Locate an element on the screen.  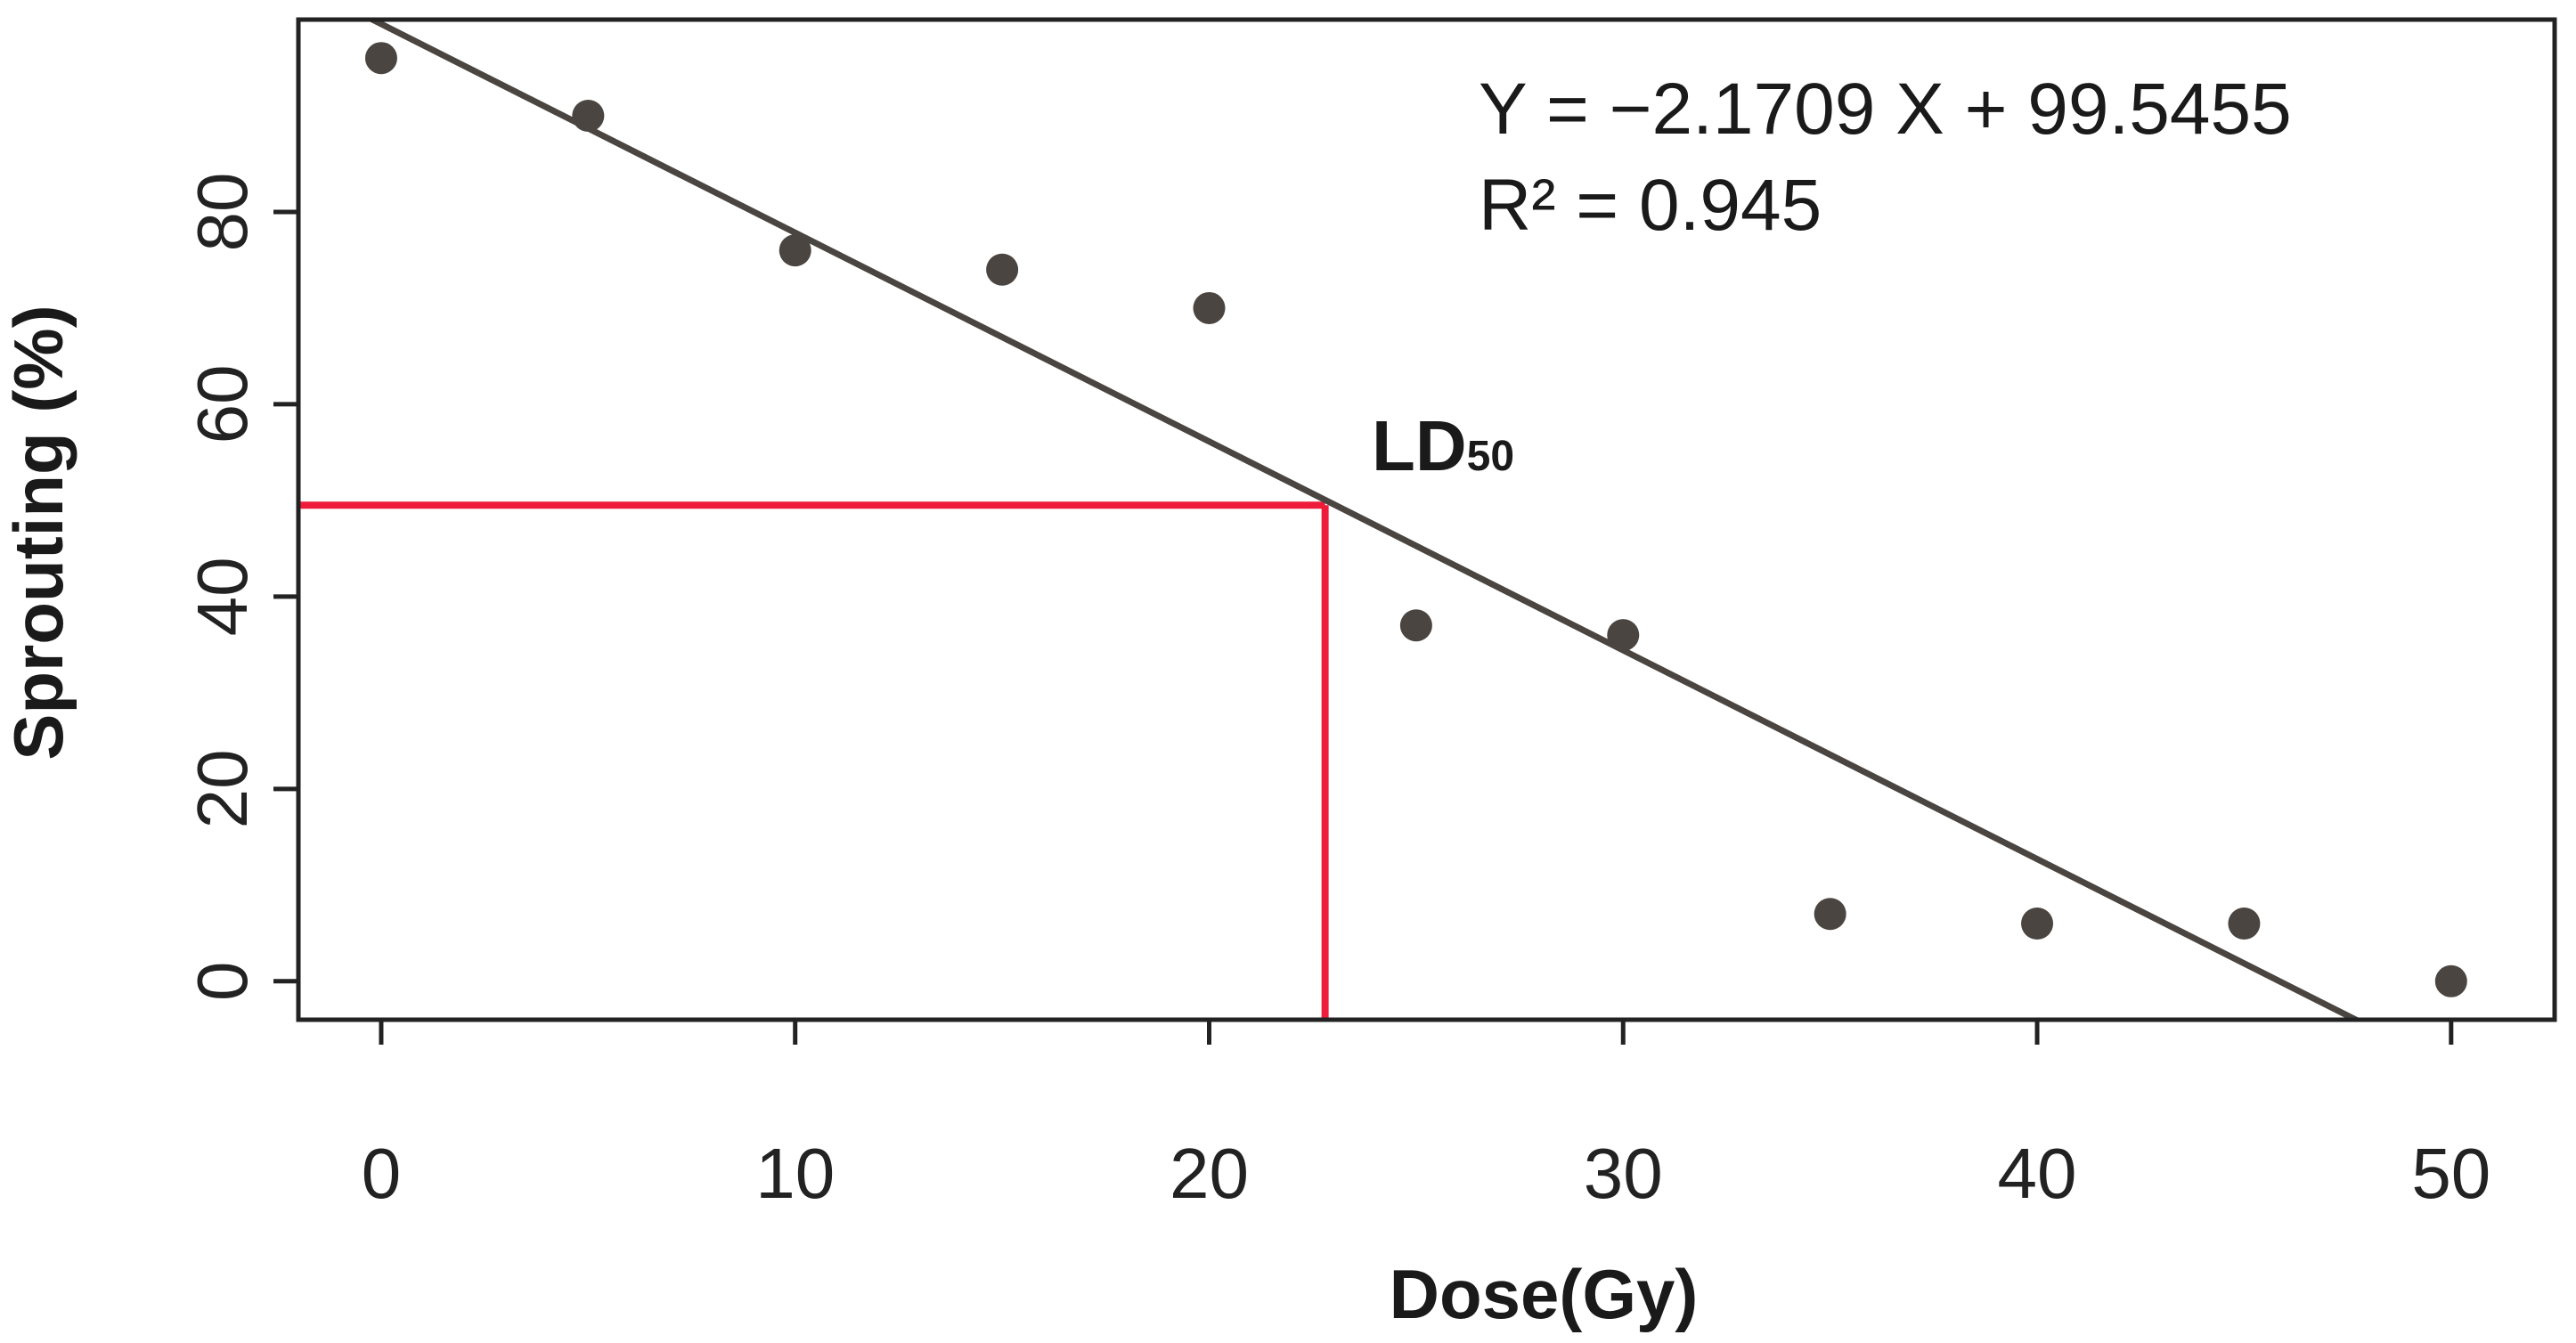
r-squared-label: R² = 0.945 is located at coordinates (1651, 205).